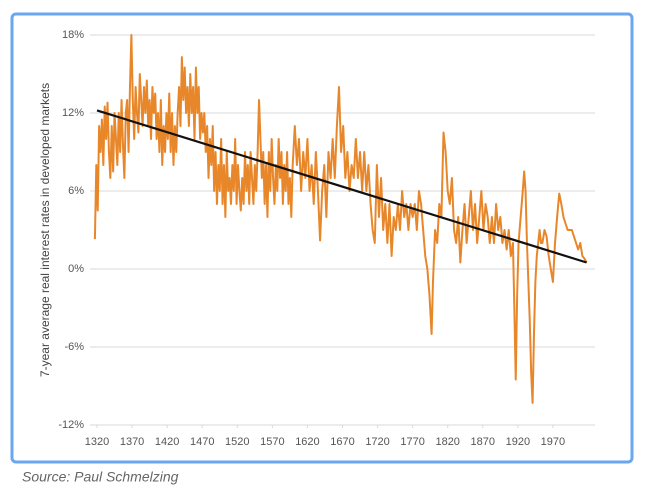 Image resolution: width=646 pixels, height=499 pixels. I want to click on x-tick-label: 1670, so click(342, 442).